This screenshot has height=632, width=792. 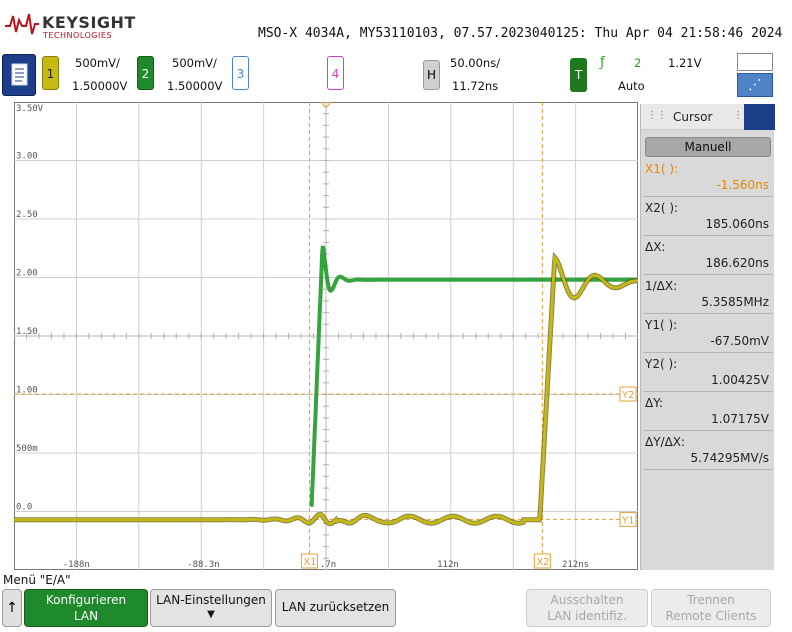 What do you see at coordinates (693, 117) in the screenshot?
I see `cursor-panel-title: Cursor` at bounding box center [693, 117].